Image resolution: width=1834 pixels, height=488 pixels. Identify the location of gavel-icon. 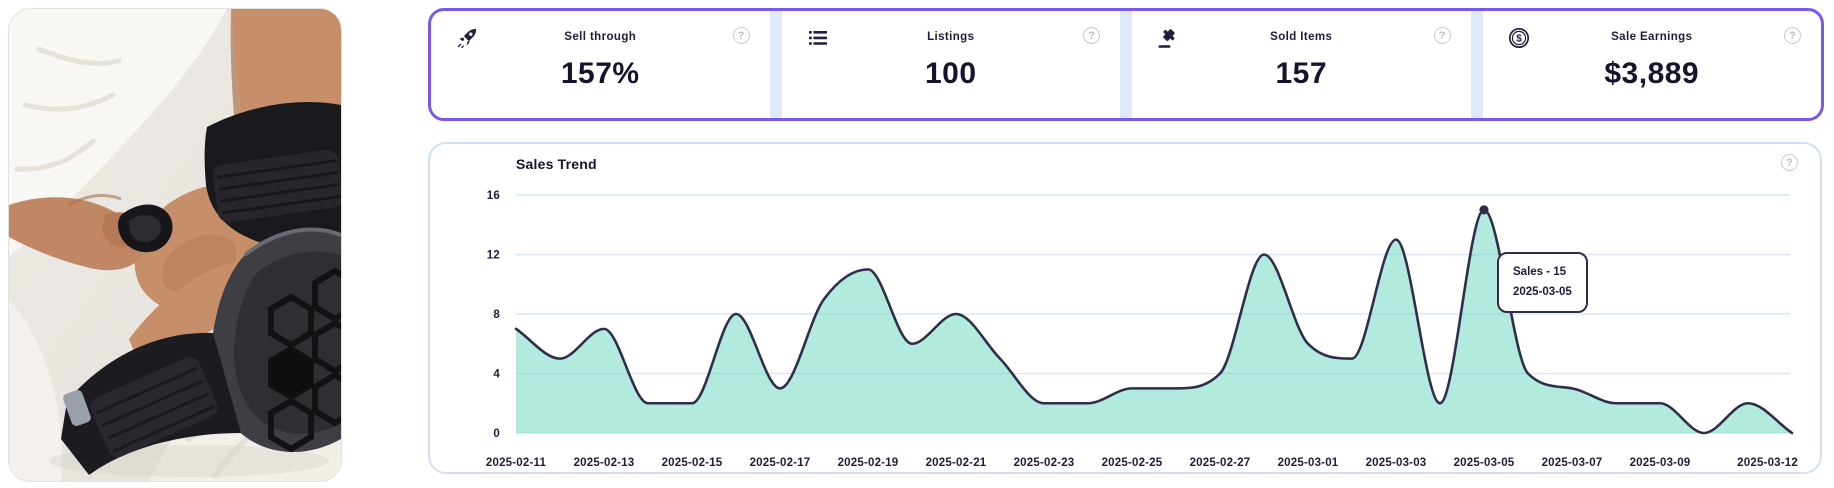
(1168, 38).